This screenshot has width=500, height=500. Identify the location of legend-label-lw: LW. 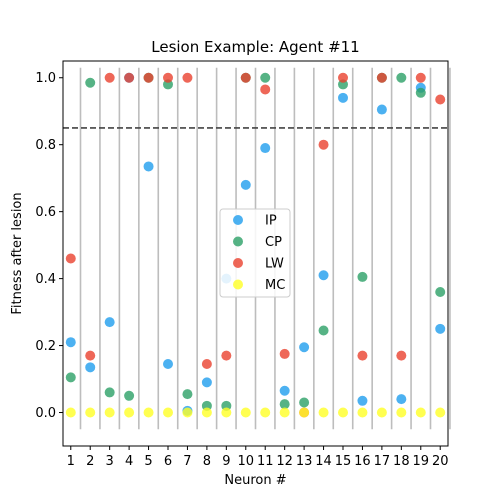
(274, 264).